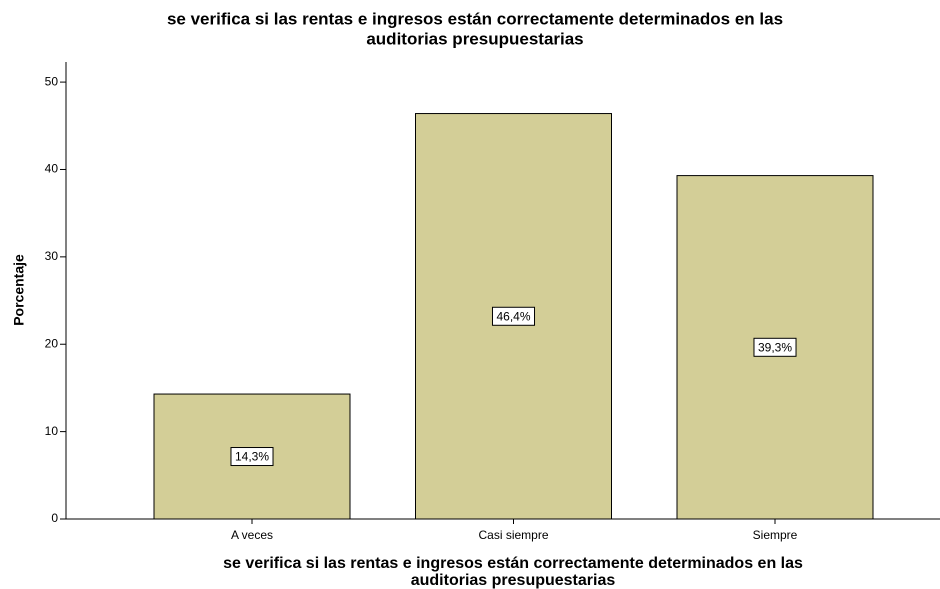 Image resolution: width=940 pixels, height=589 pixels. I want to click on x-axis-label: auditorias presupuestarias, so click(513, 580).